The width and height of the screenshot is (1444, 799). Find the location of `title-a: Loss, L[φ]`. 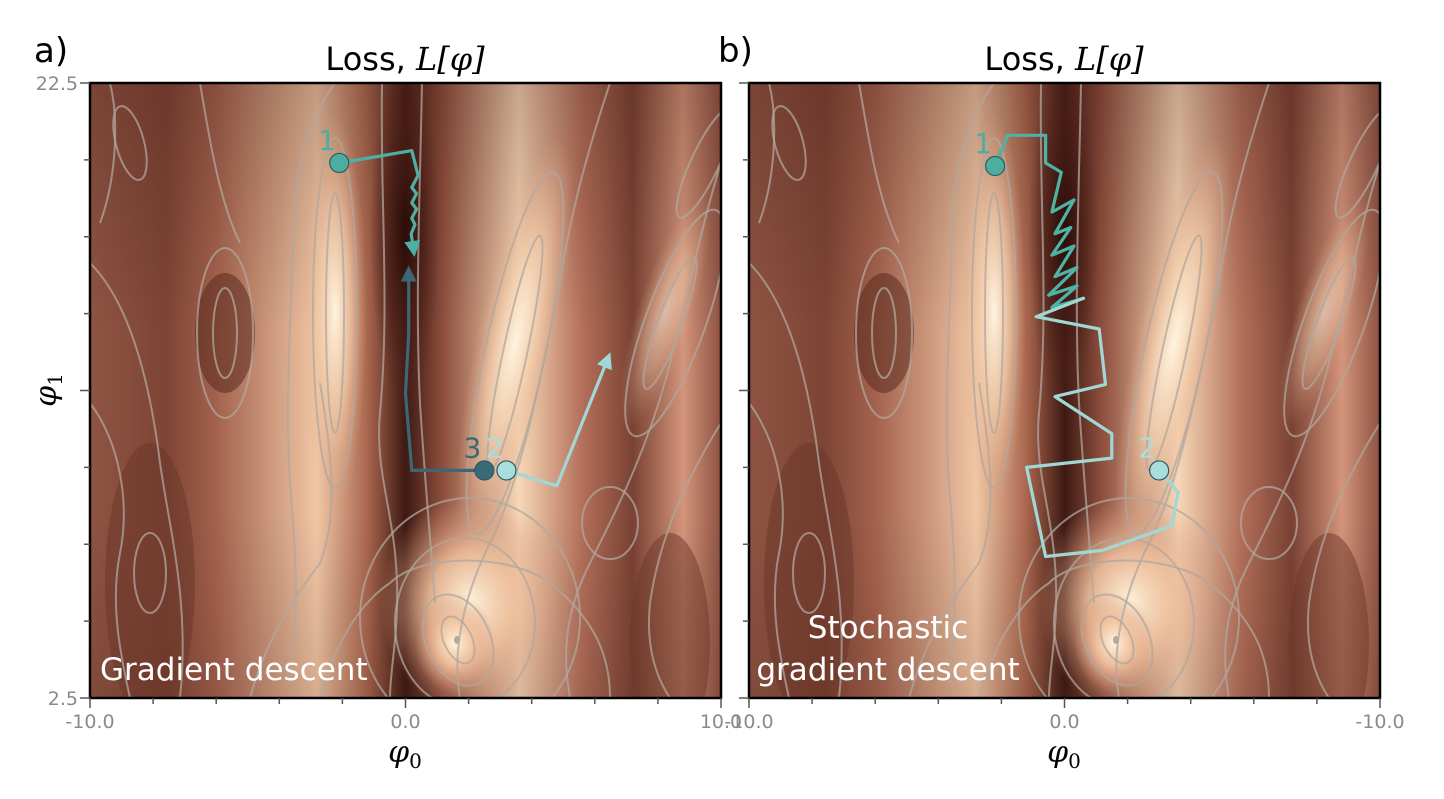

title-a: Loss, L[φ] is located at coordinates (405, 59).